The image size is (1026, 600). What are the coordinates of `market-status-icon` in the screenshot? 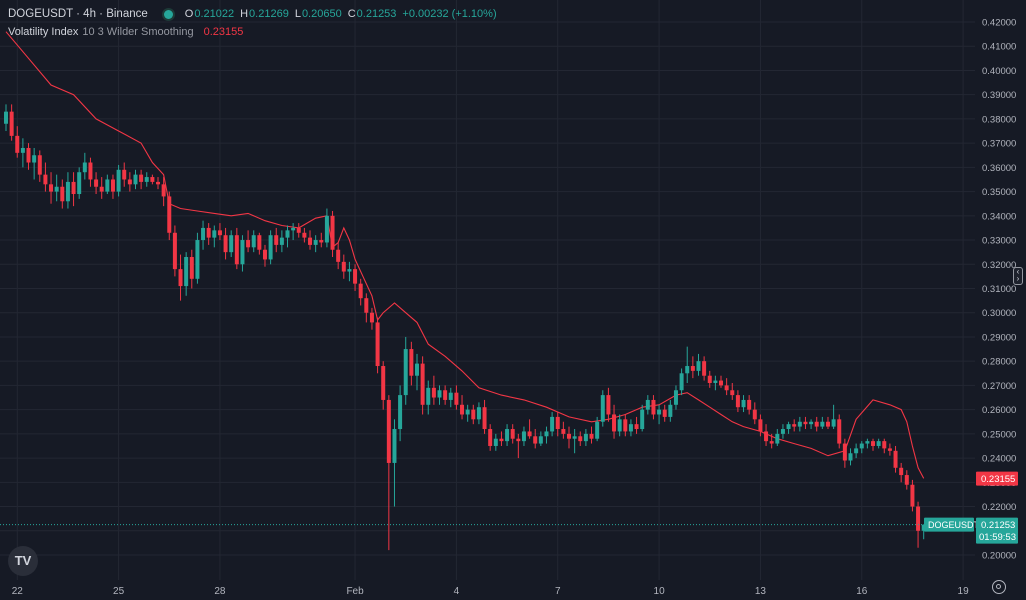 It's located at (168, 14).